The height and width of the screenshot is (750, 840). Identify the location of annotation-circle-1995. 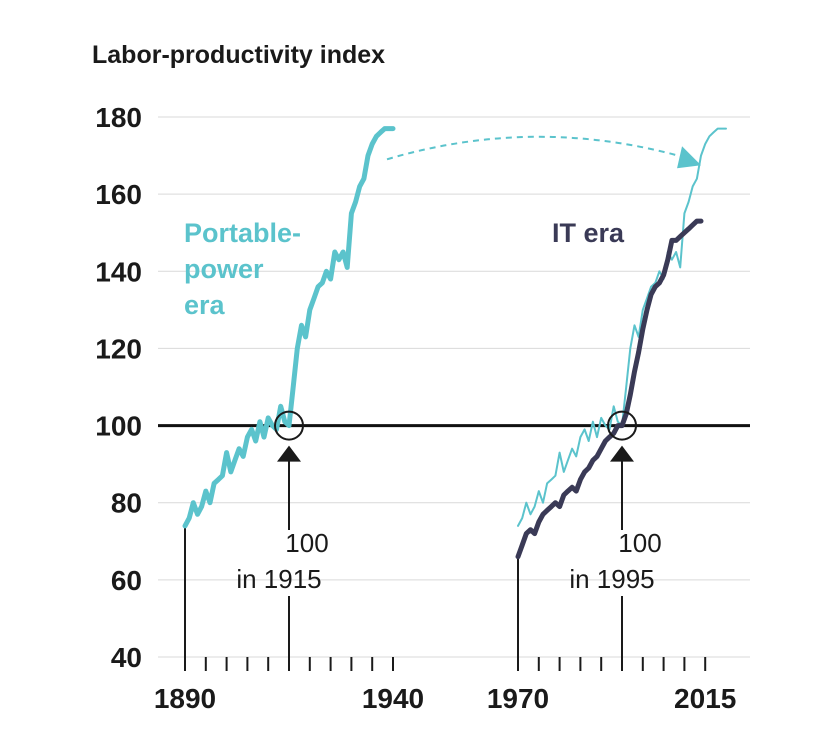
(622, 425).